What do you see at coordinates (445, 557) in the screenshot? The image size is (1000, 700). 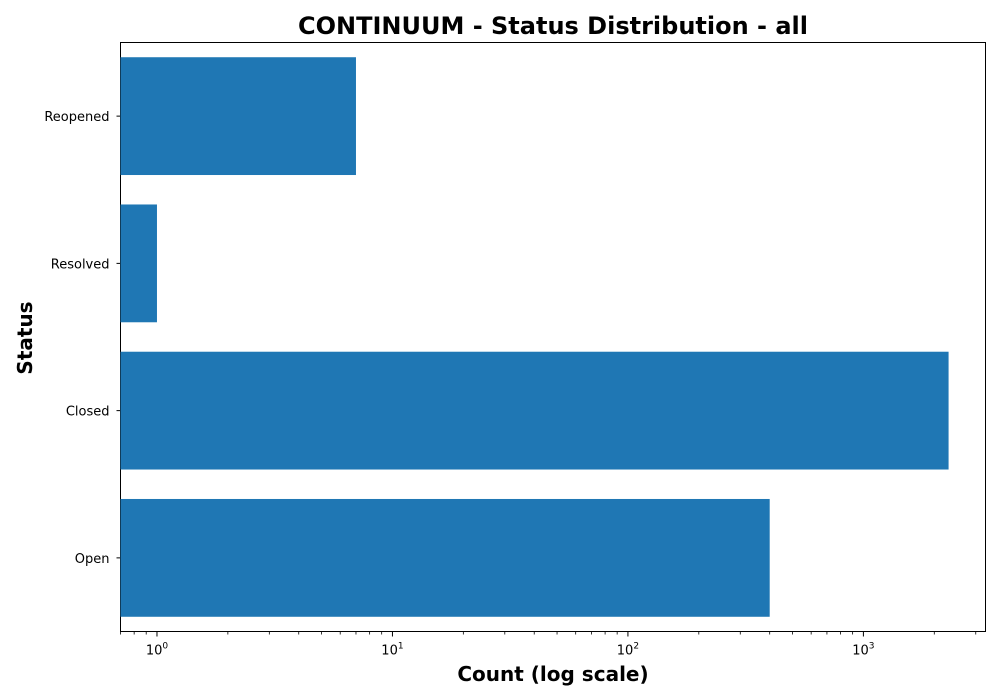 I see `bar-open` at bounding box center [445, 557].